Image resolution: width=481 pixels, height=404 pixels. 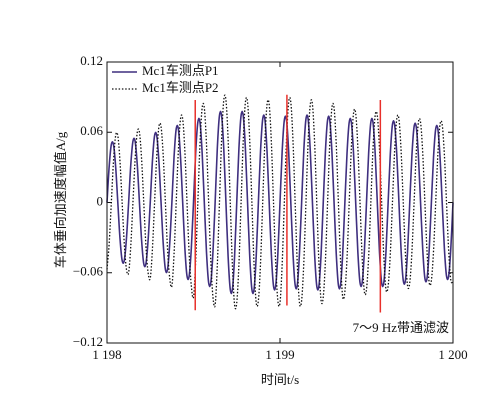 What do you see at coordinates (279, 354) in the screenshot?
I see `x-tick-label: 1 199` at bounding box center [279, 354].